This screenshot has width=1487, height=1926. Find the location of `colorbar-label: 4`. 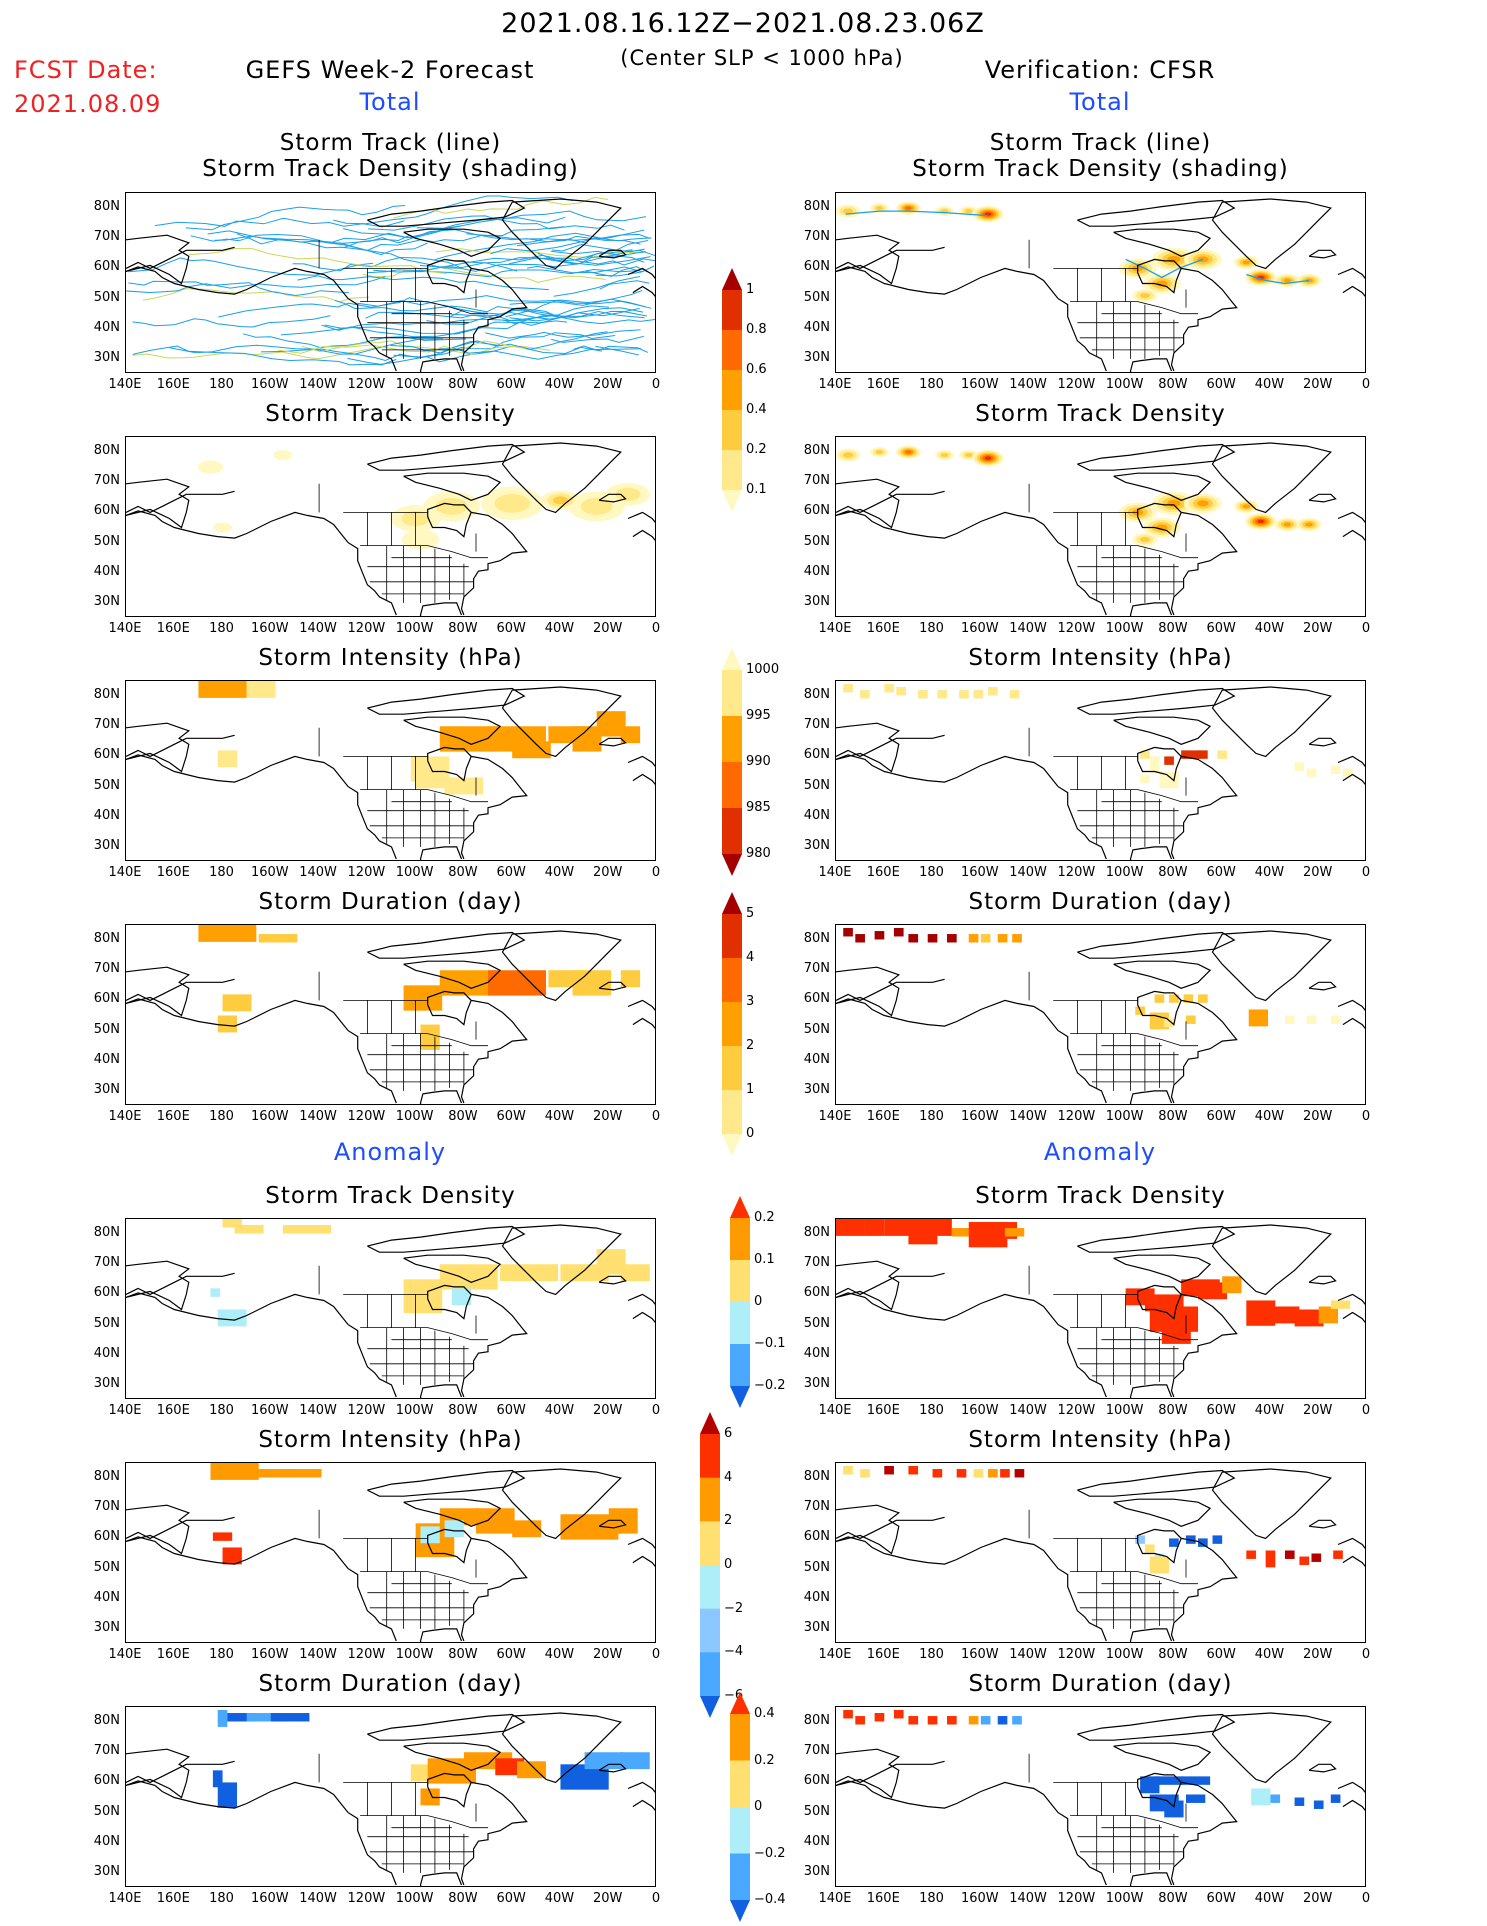

colorbar-label: 4 is located at coordinates (728, 1477).